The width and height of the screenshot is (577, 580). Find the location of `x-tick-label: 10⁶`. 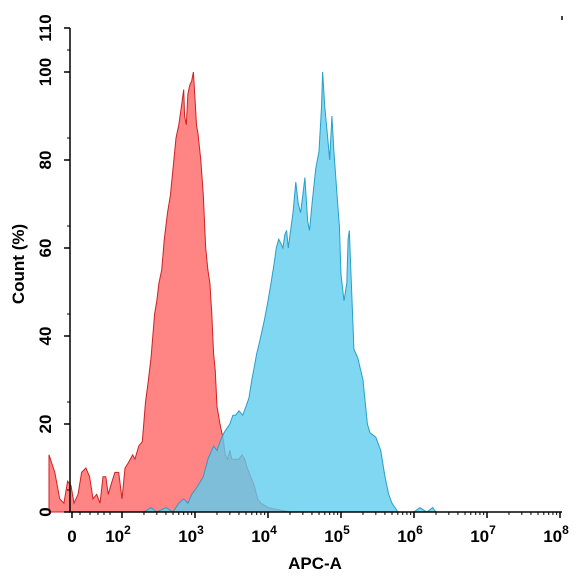

x-tick-label: 10⁶ is located at coordinates (410, 534).